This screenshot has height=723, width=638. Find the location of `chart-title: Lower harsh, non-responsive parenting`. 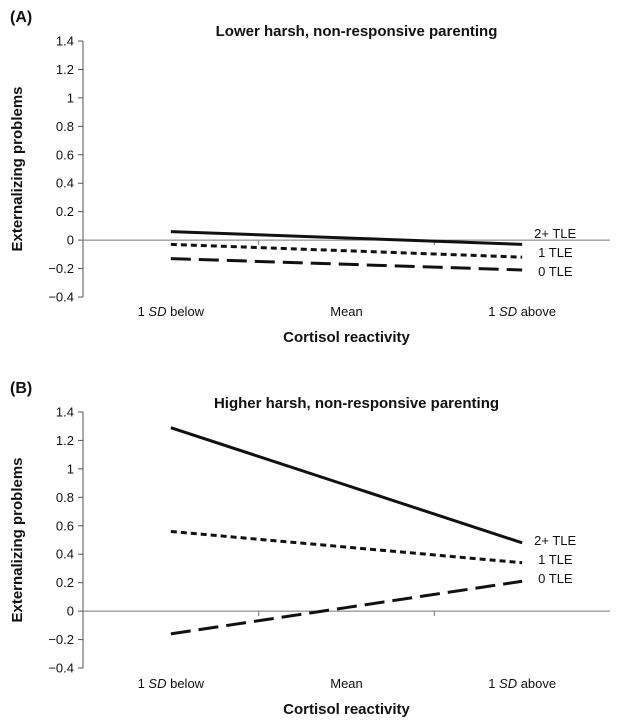

chart-title: Lower harsh, non-responsive parenting is located at coordinates (357, 31).